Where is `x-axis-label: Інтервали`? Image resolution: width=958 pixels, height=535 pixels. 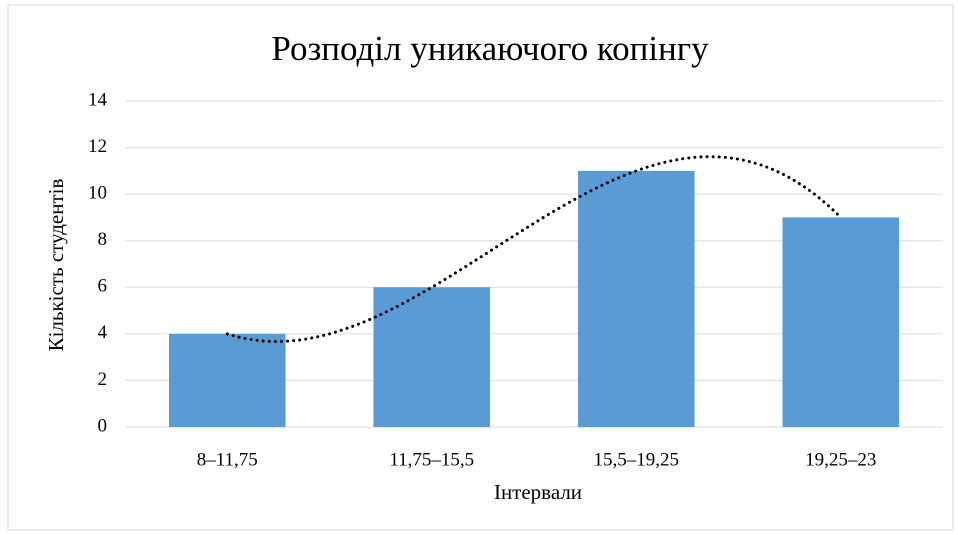
x-axis-label: Інтервали is located at coordinates (538, 492).